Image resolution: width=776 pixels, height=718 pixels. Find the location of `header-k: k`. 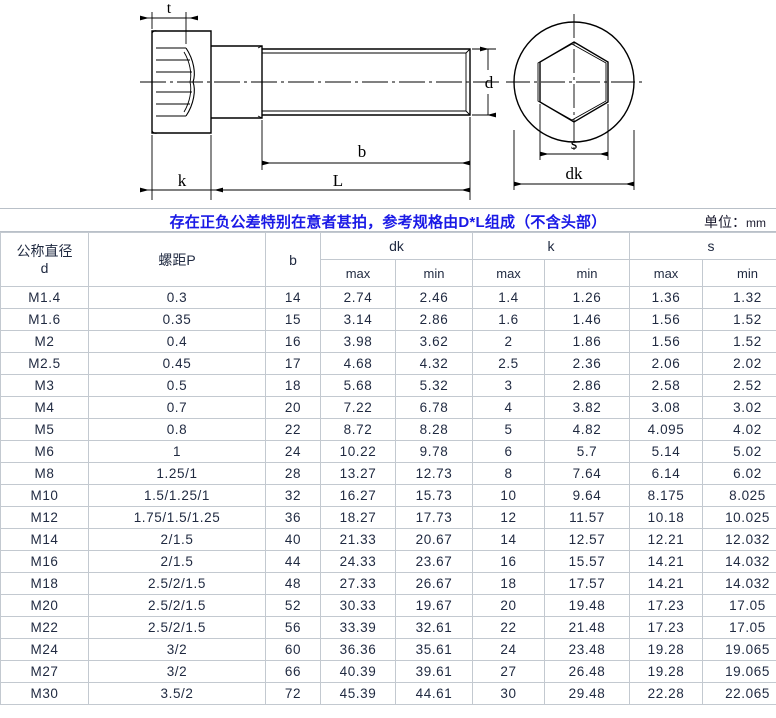

header-k: k is located at coordinates (551, 246).